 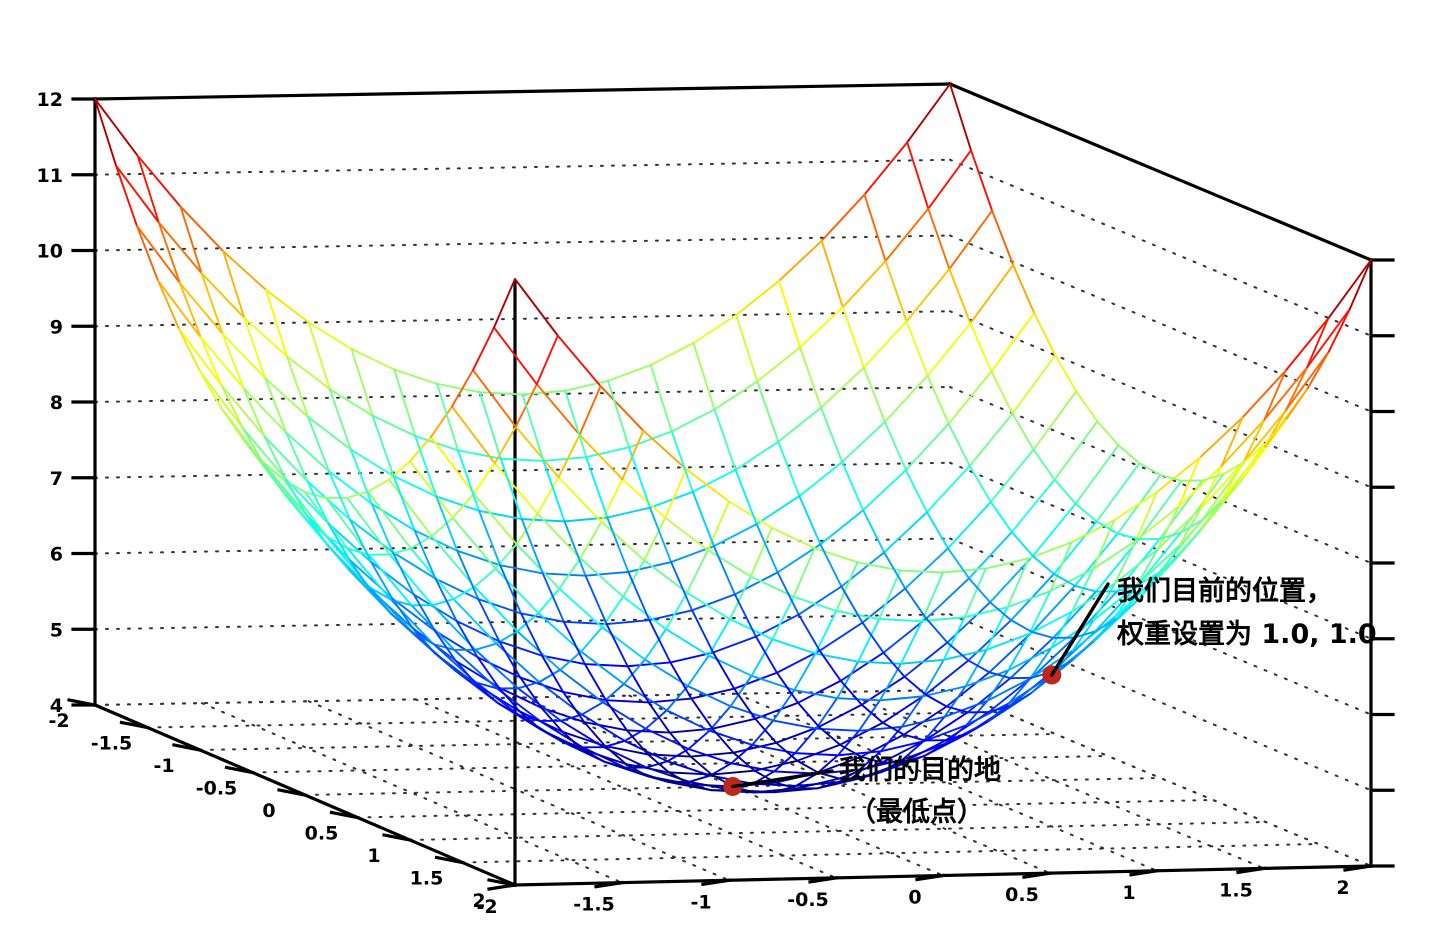 What do you see at coordinates (56, 479) in the screenshot?
I see `z-tick-label-7: 7` at bounding box center [56, 479].